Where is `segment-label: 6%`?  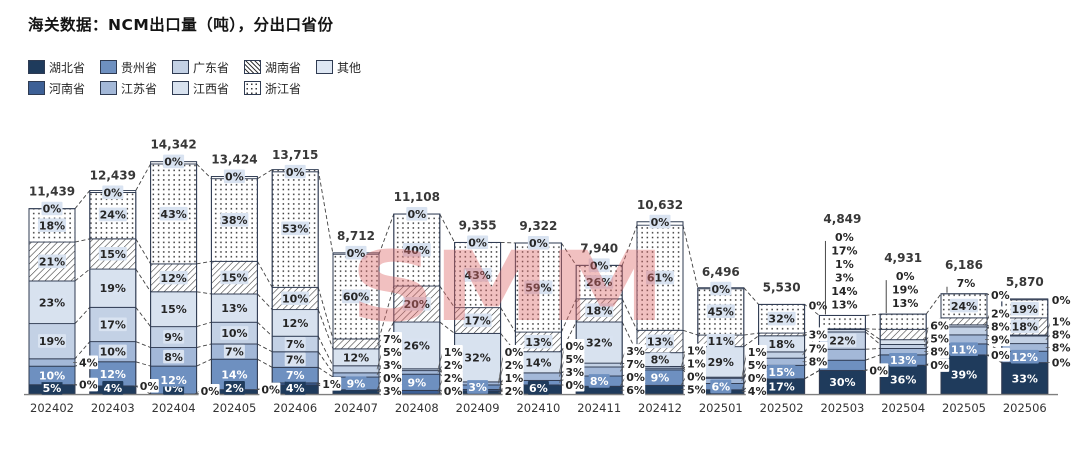
segment-label: 6% is located at coordinates (538, 388).